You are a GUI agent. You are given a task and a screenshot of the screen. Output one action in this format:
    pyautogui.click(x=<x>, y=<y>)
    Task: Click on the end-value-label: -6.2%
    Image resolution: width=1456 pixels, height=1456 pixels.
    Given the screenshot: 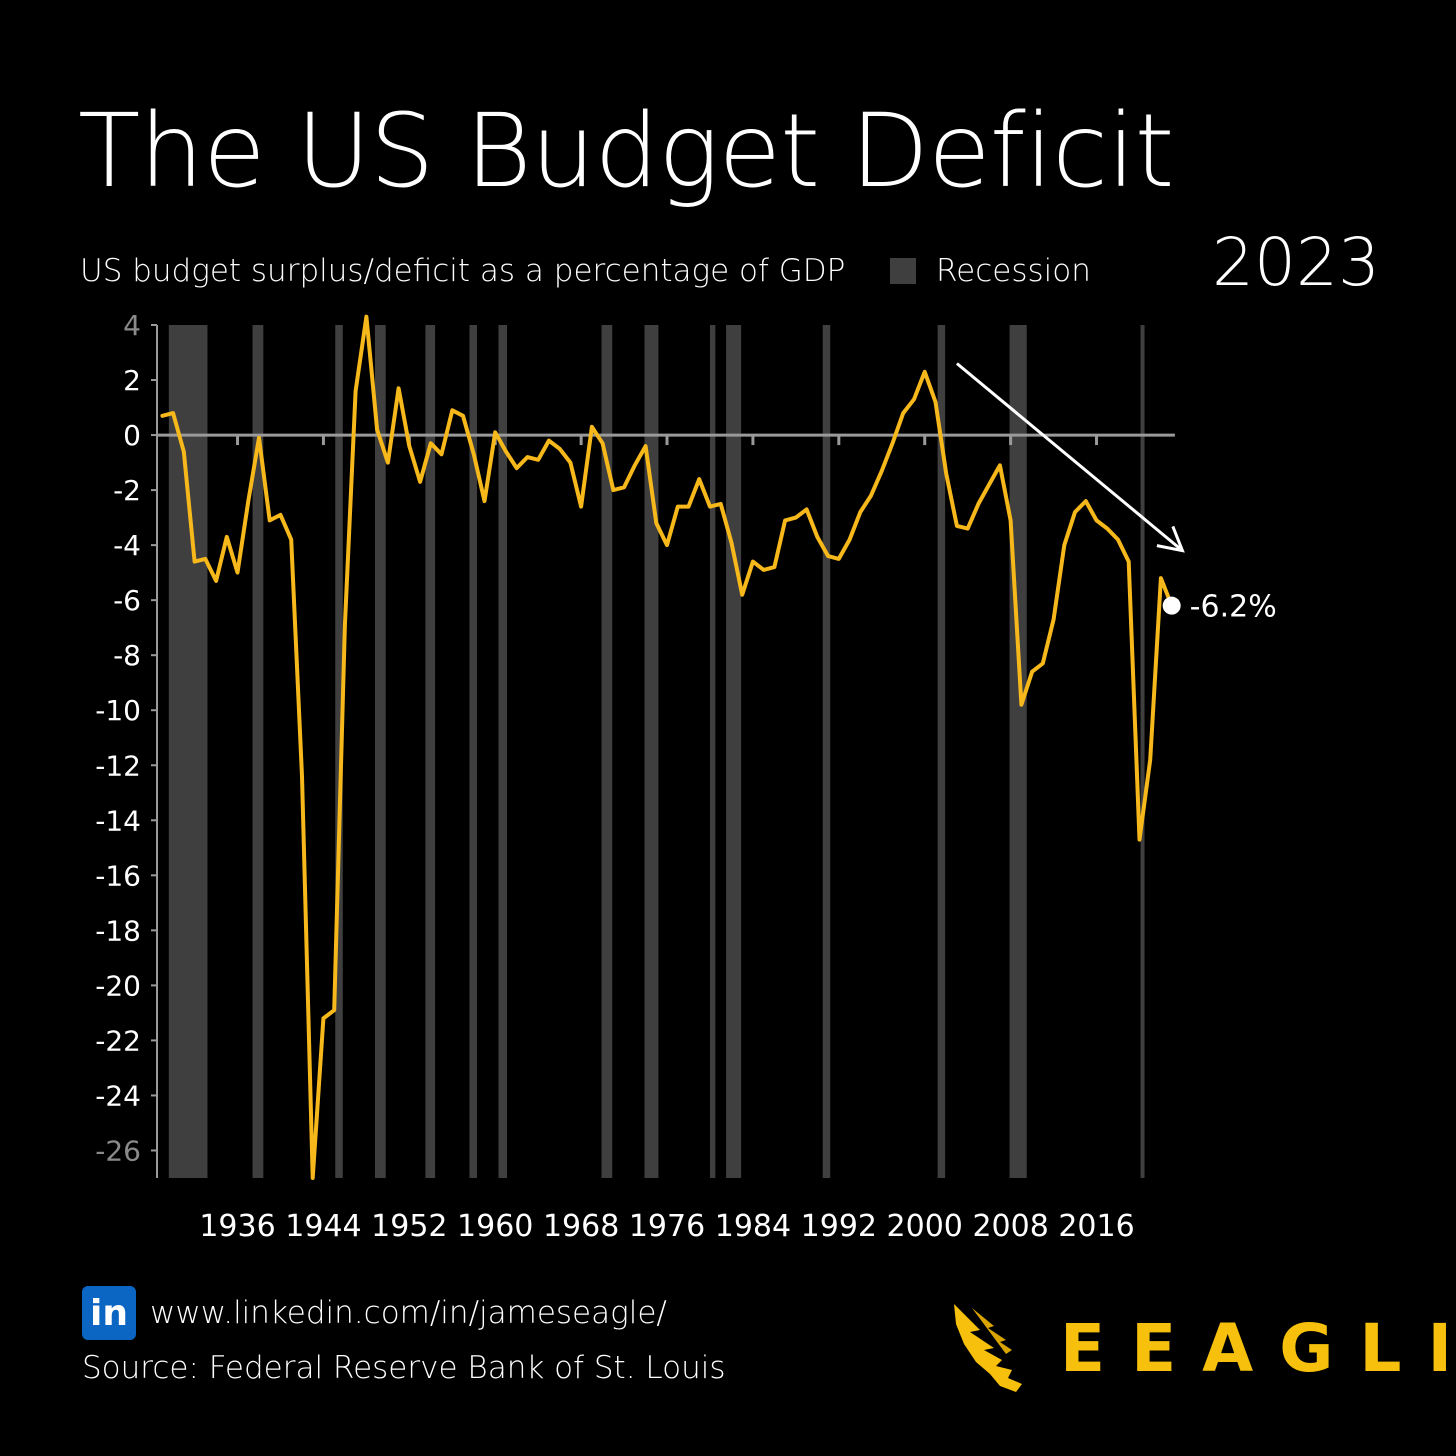 What is the action you would take?
    pyautogui.click(x=1233, y=607)
    